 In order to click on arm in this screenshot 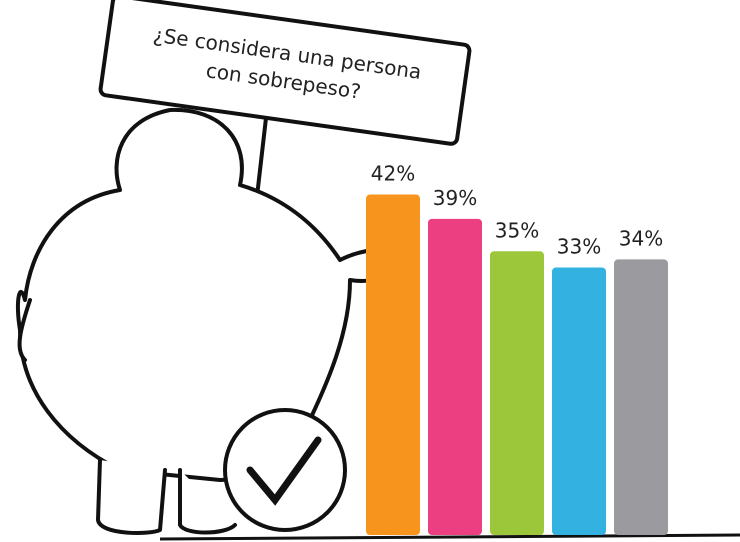, I will do `click(24, 330)`.